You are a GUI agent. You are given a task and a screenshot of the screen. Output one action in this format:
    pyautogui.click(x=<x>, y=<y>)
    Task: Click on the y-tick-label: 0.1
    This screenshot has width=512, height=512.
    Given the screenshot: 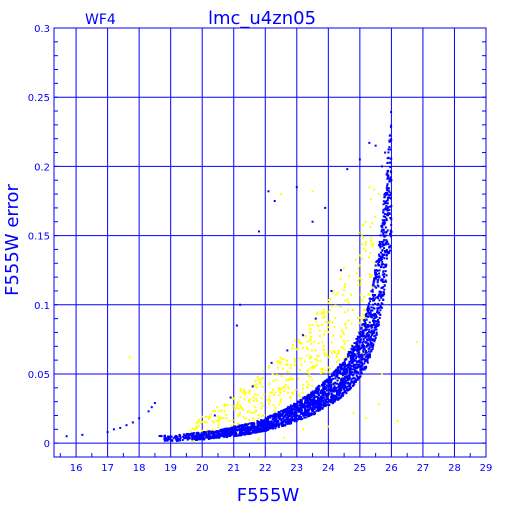 What is the action you would take?
    pyautogui.click(x=42, y=306)
    